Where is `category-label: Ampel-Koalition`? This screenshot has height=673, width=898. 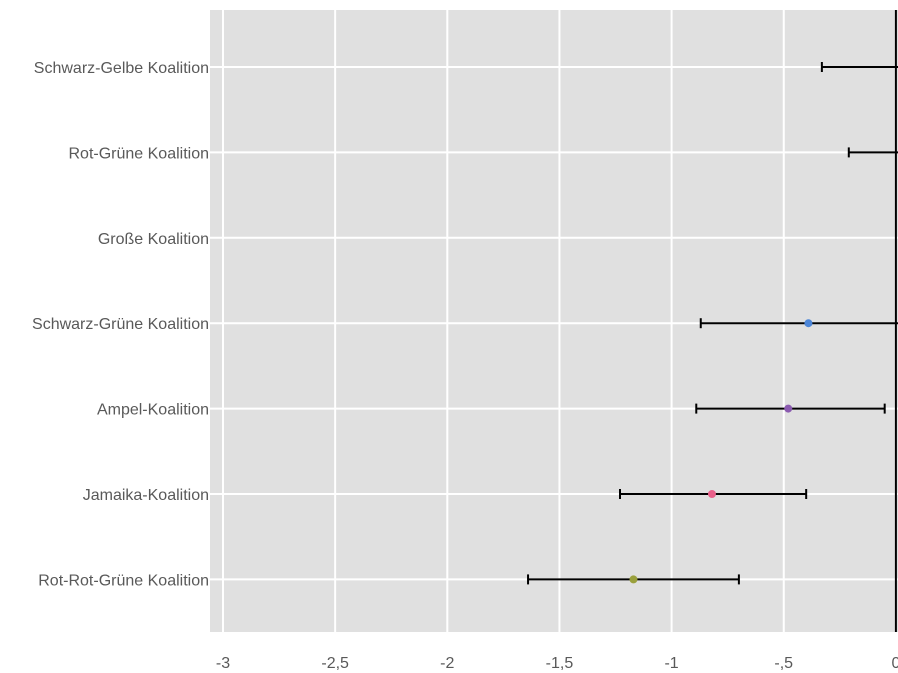
category-label: Ampel-Koalition is located at coordinates (153, 410).